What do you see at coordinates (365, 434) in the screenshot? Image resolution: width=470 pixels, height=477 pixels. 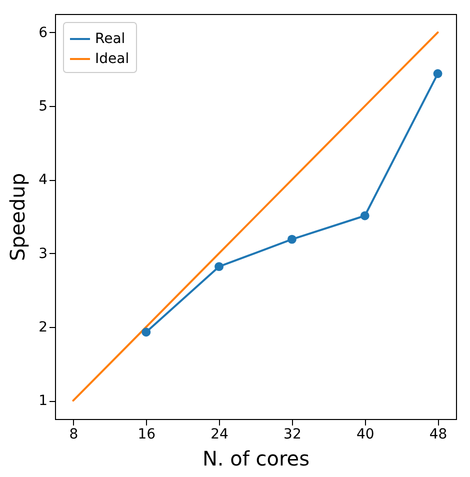 I see `x-tick-label: 40` at bounding box center [365, 434].